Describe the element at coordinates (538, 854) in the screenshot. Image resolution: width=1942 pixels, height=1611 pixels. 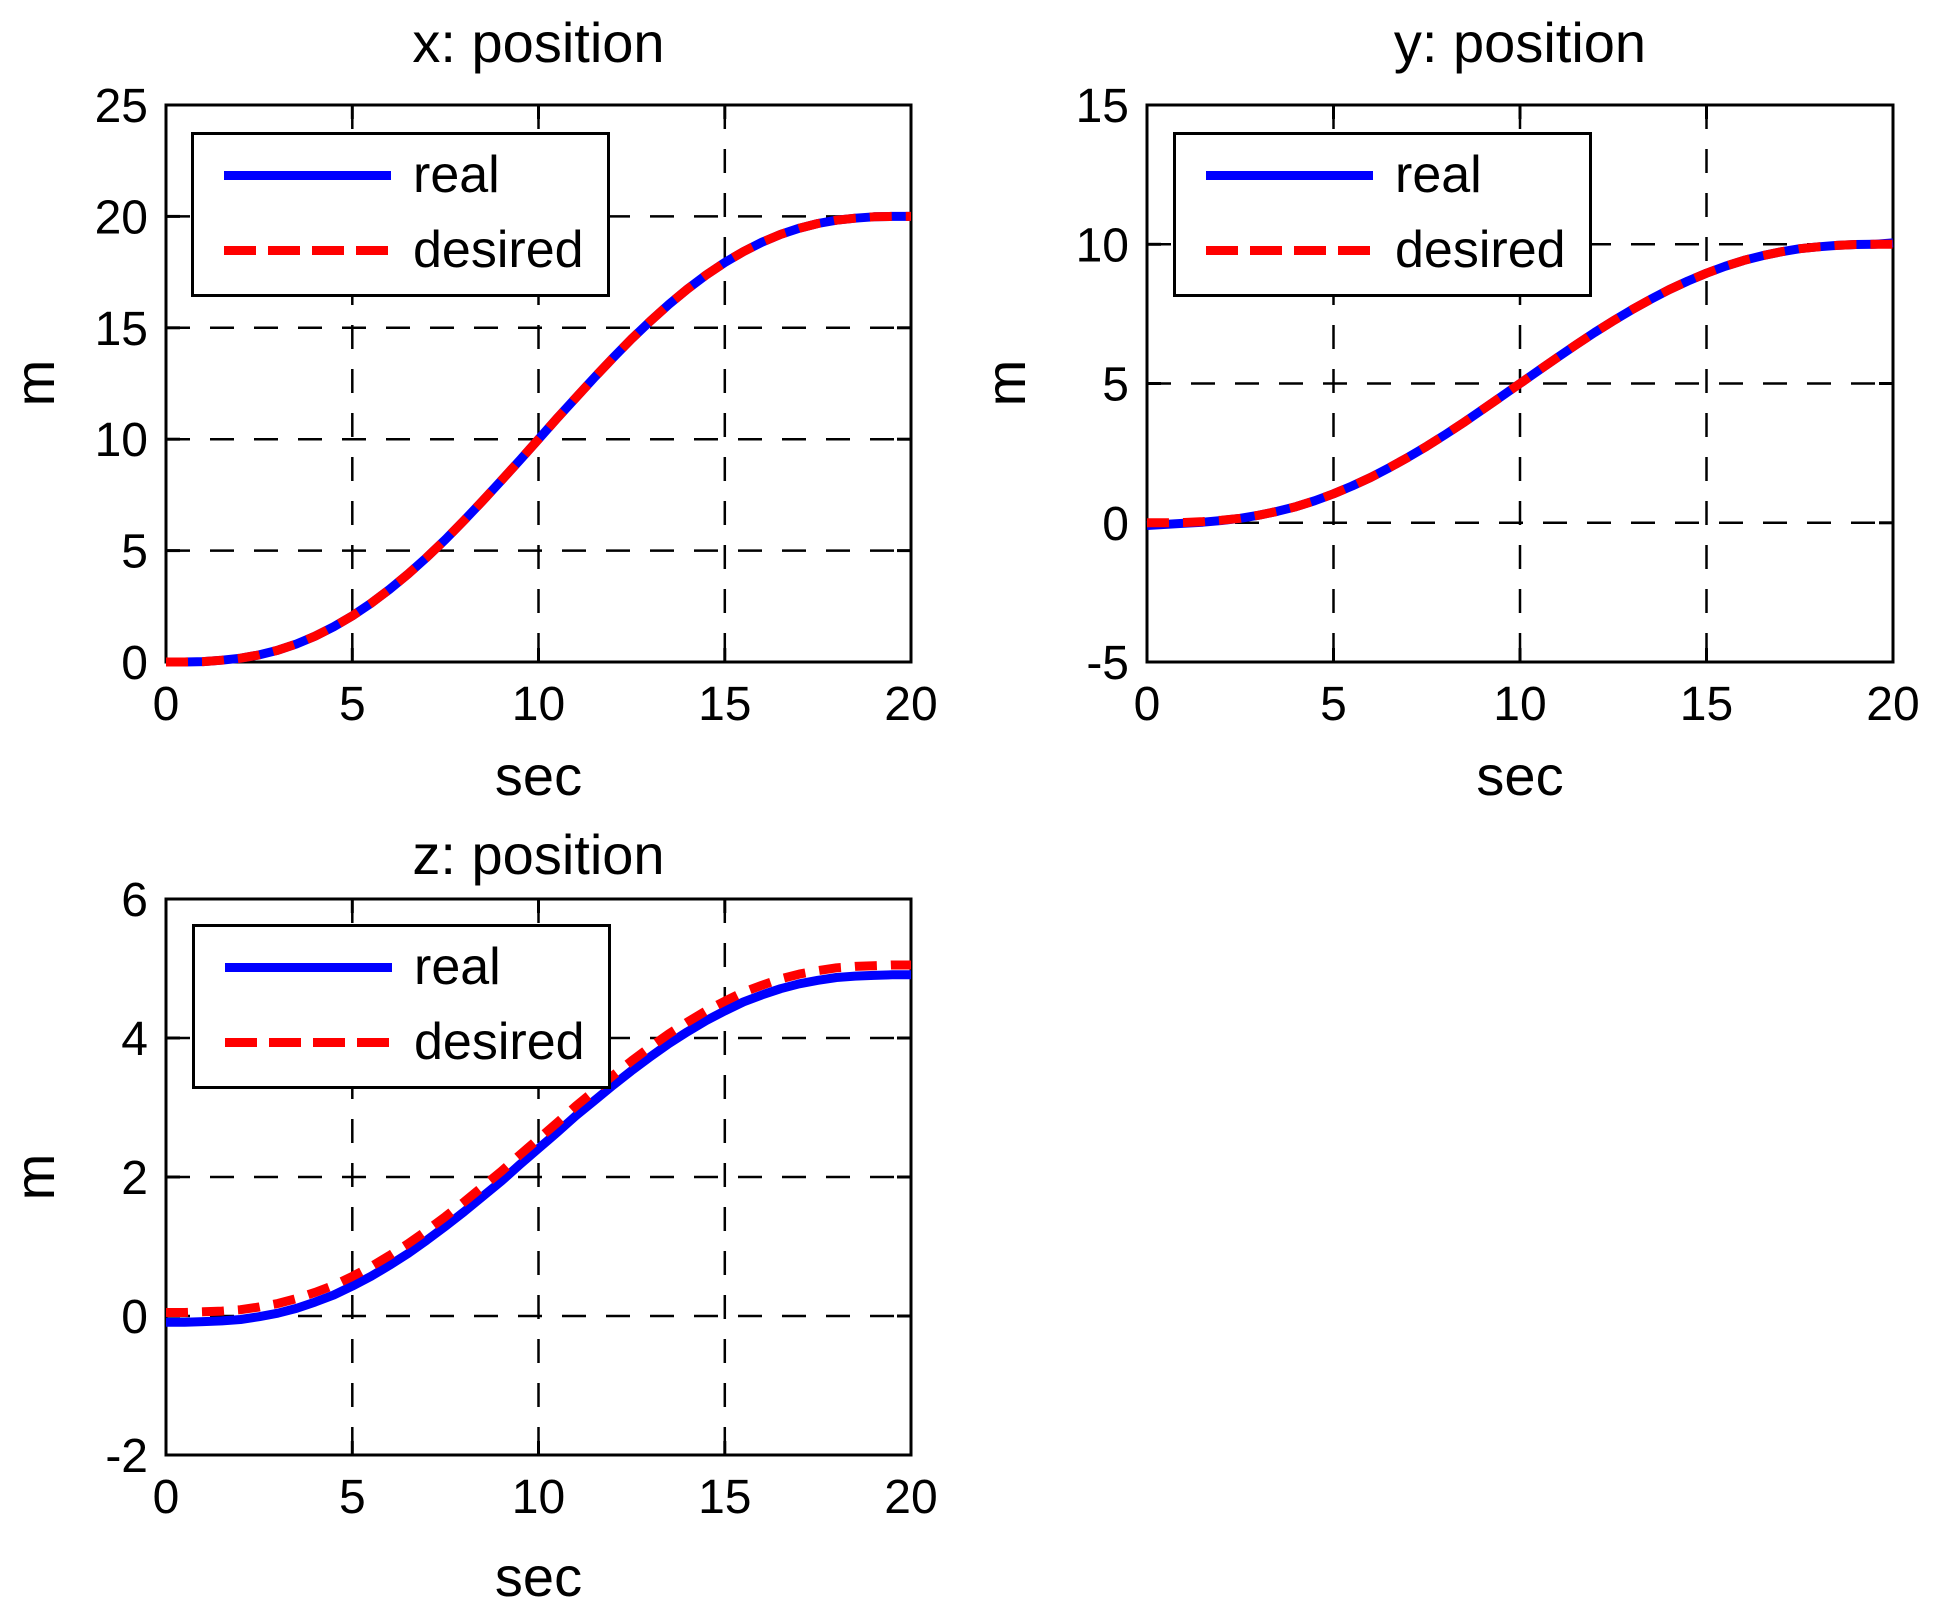
I see `chart-title: z: position` at that location.